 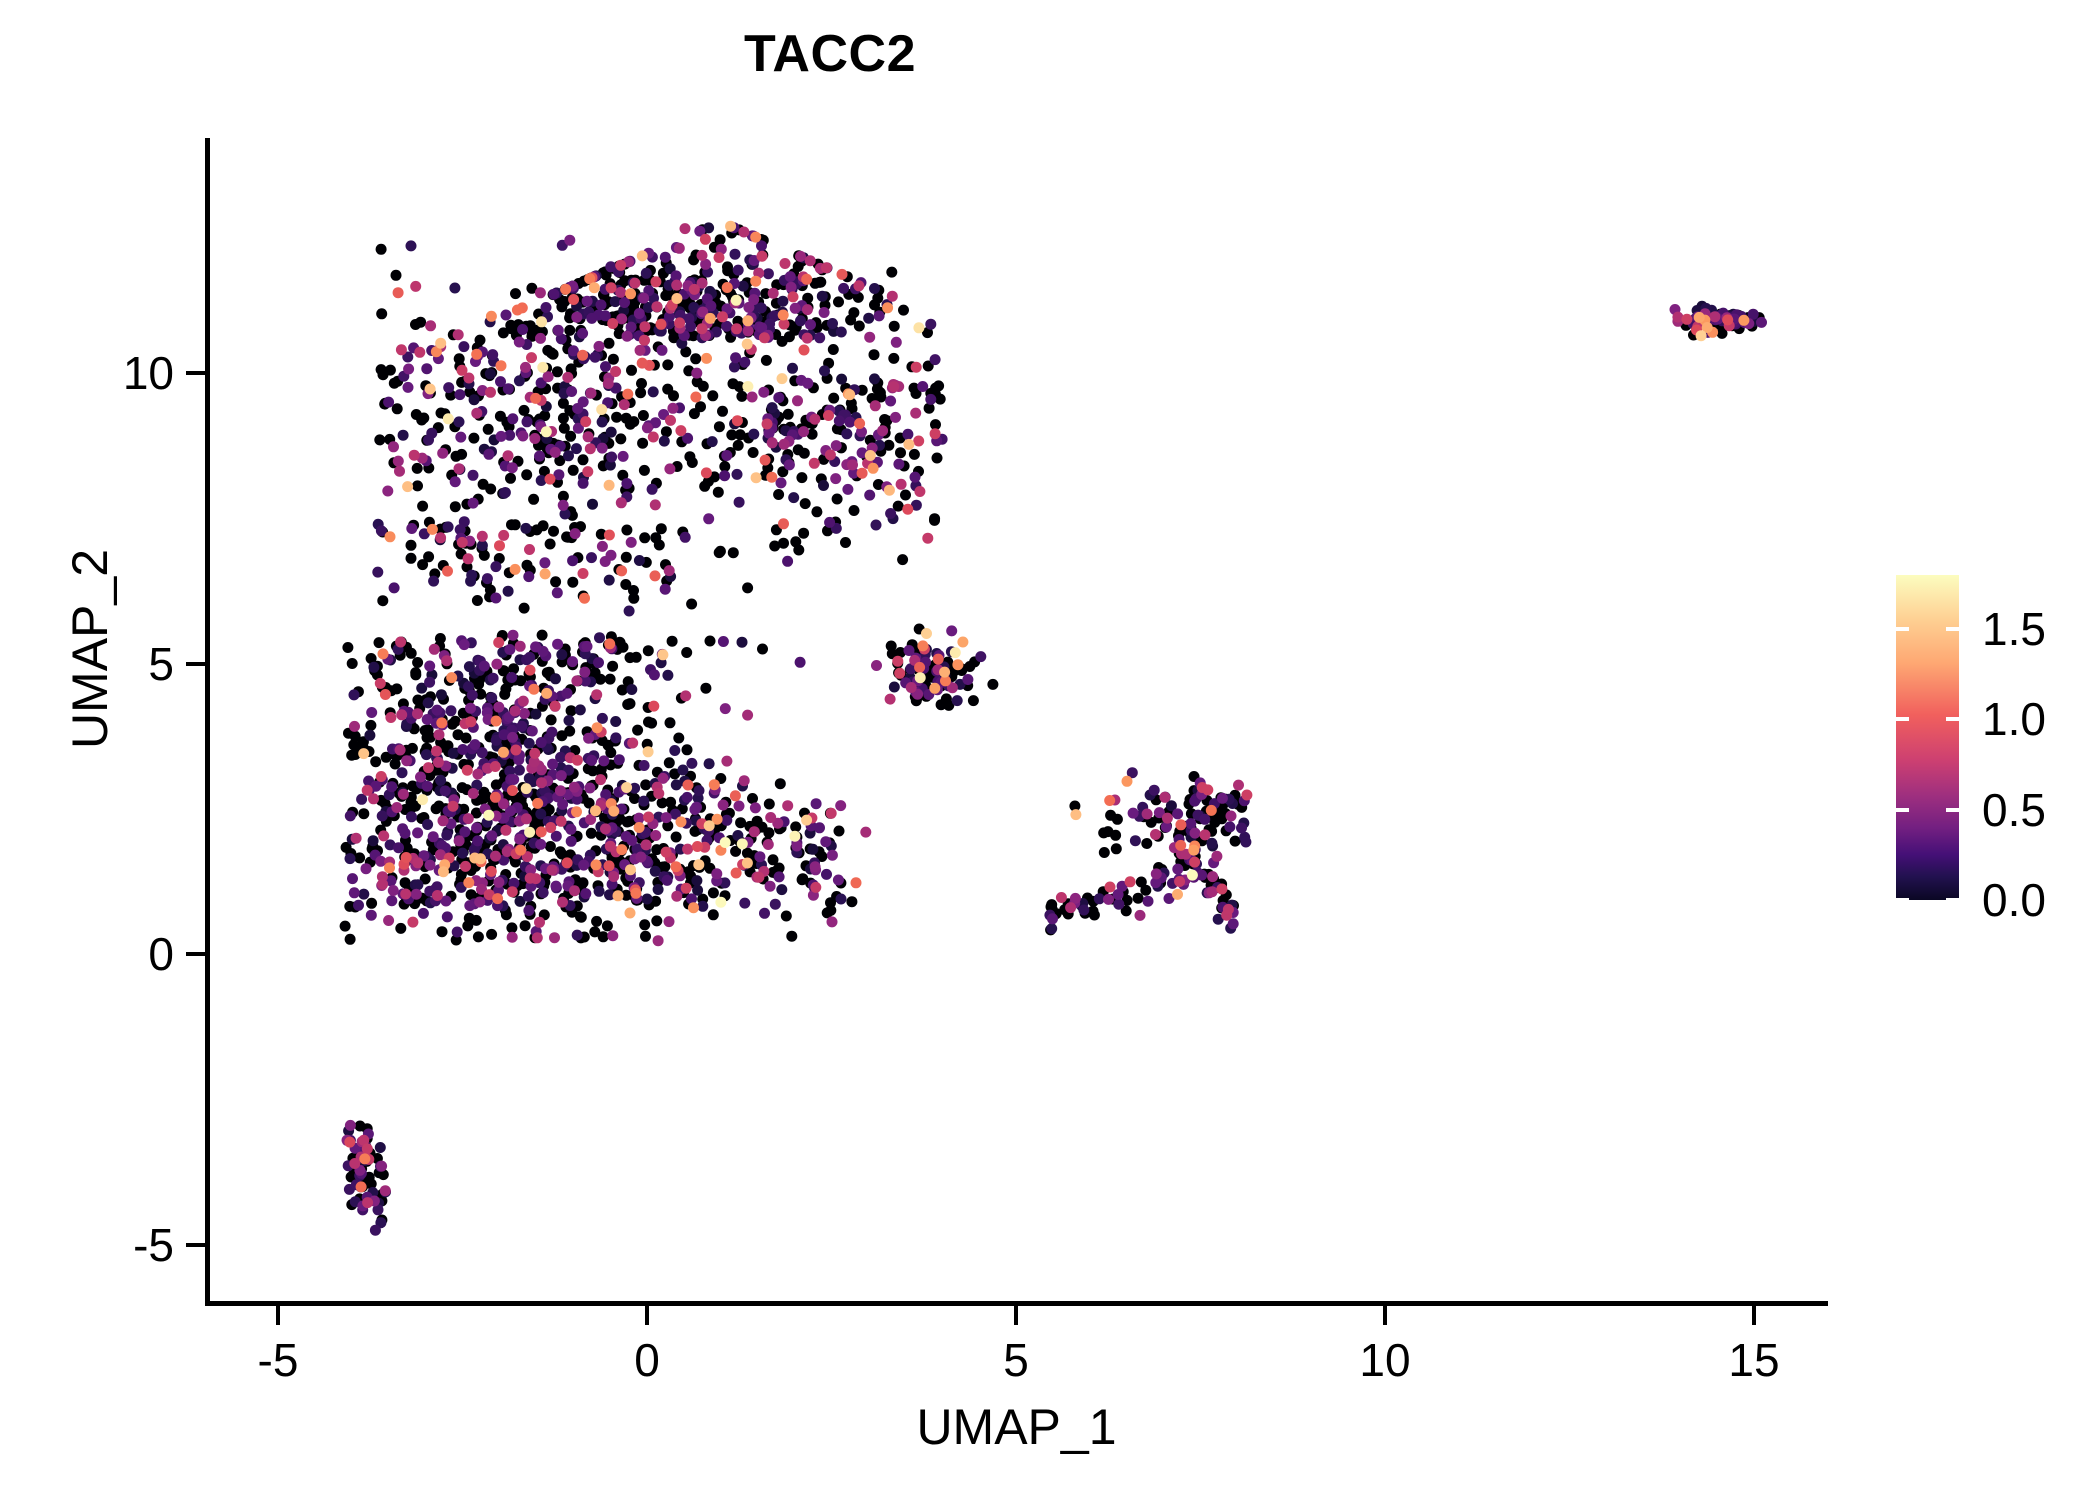 What do you see at coordinates (1754, 1360) in the screenshot?
I see `x-tick-label: 15` at bounding box center [1754, 1360].